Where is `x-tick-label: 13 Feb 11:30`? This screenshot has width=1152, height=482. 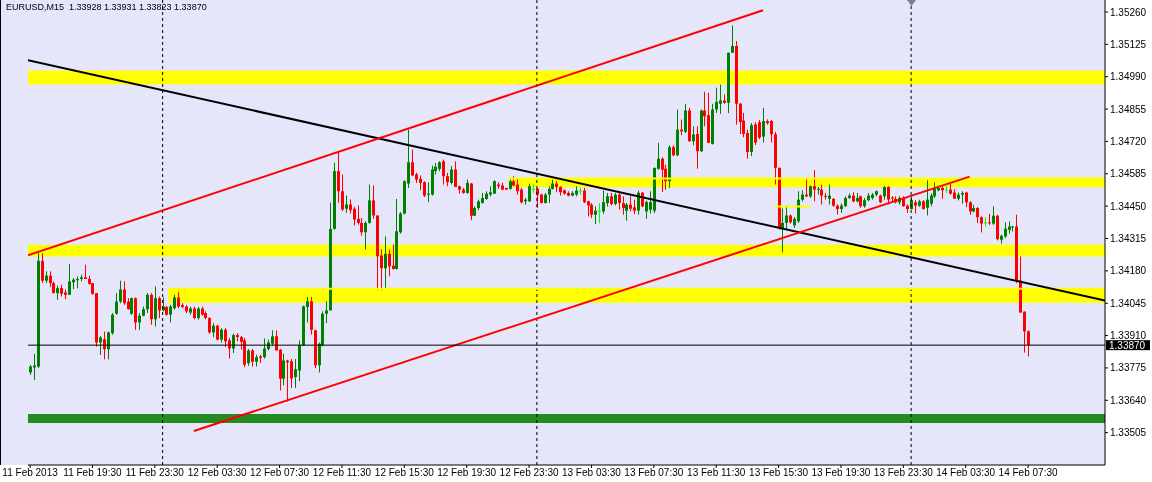
x-tick-label: 13 Feb 11:30 is located at coordinates (716, 473).